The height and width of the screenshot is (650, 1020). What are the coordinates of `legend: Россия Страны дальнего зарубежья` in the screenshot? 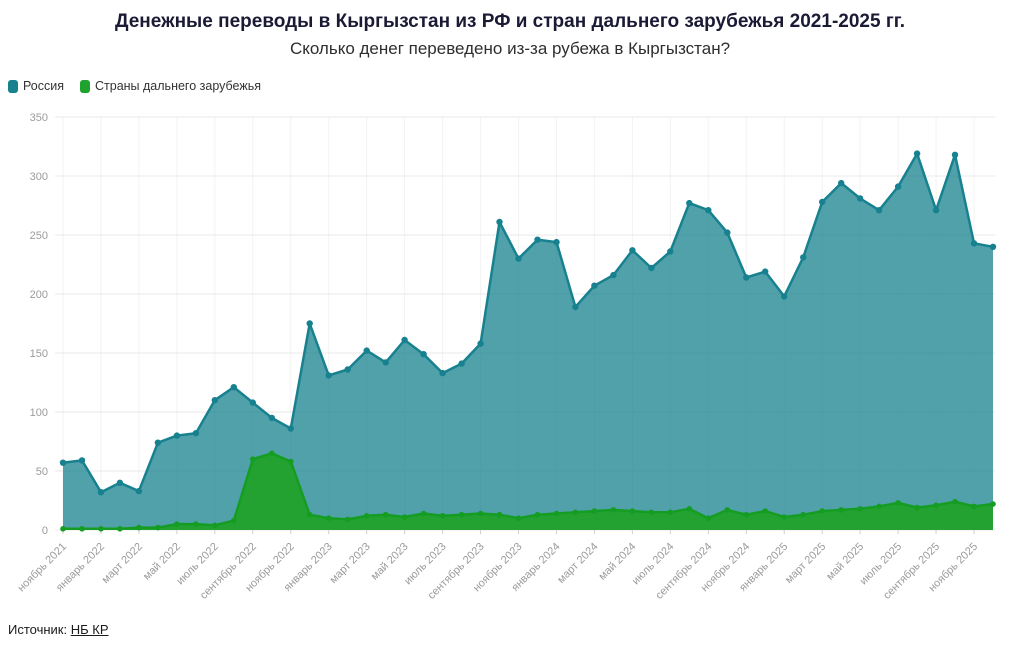 It's located at (134, 86).